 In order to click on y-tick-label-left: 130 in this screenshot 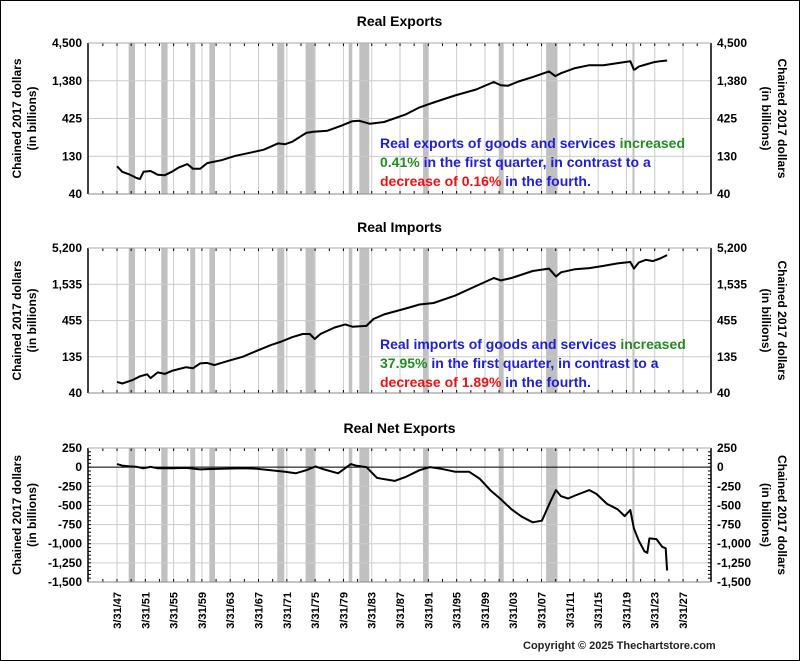, I will do `click(72, 156)`.